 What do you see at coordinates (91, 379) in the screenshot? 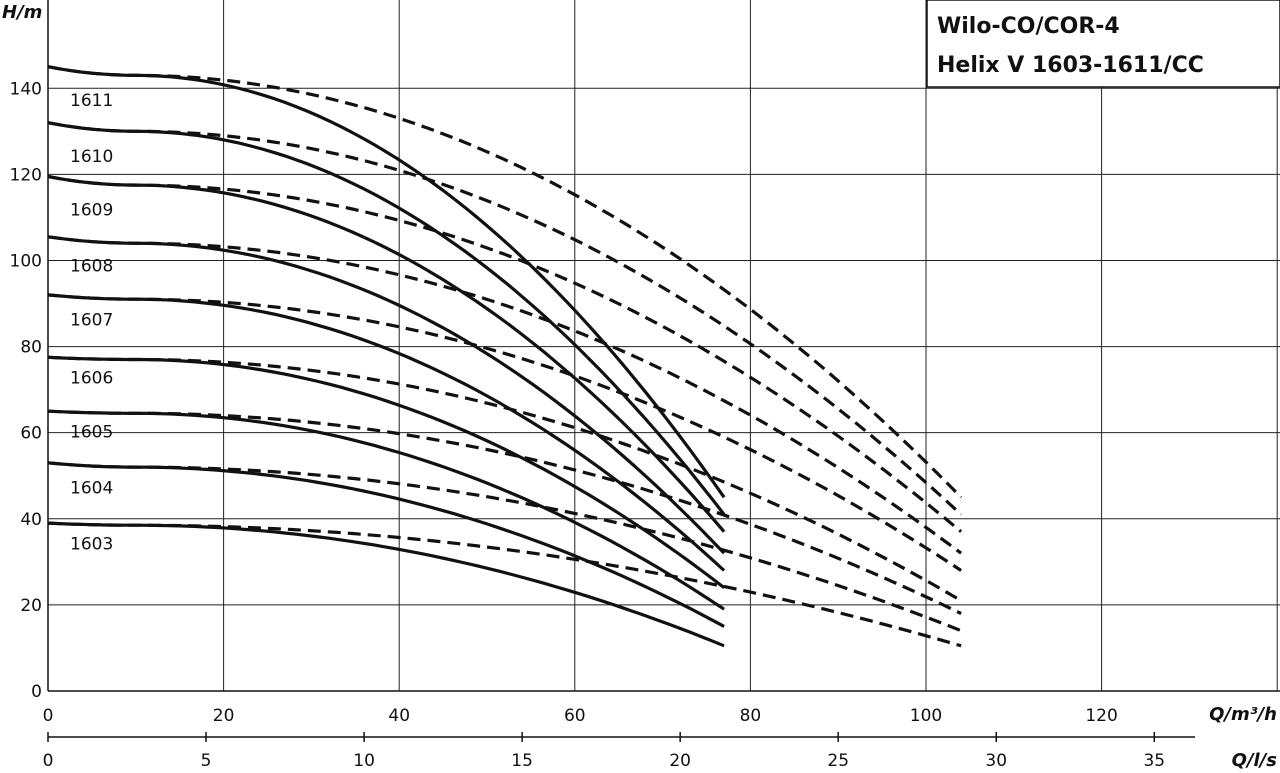
I see `series-label-1606: 1606` at bounding box center [91, 379].